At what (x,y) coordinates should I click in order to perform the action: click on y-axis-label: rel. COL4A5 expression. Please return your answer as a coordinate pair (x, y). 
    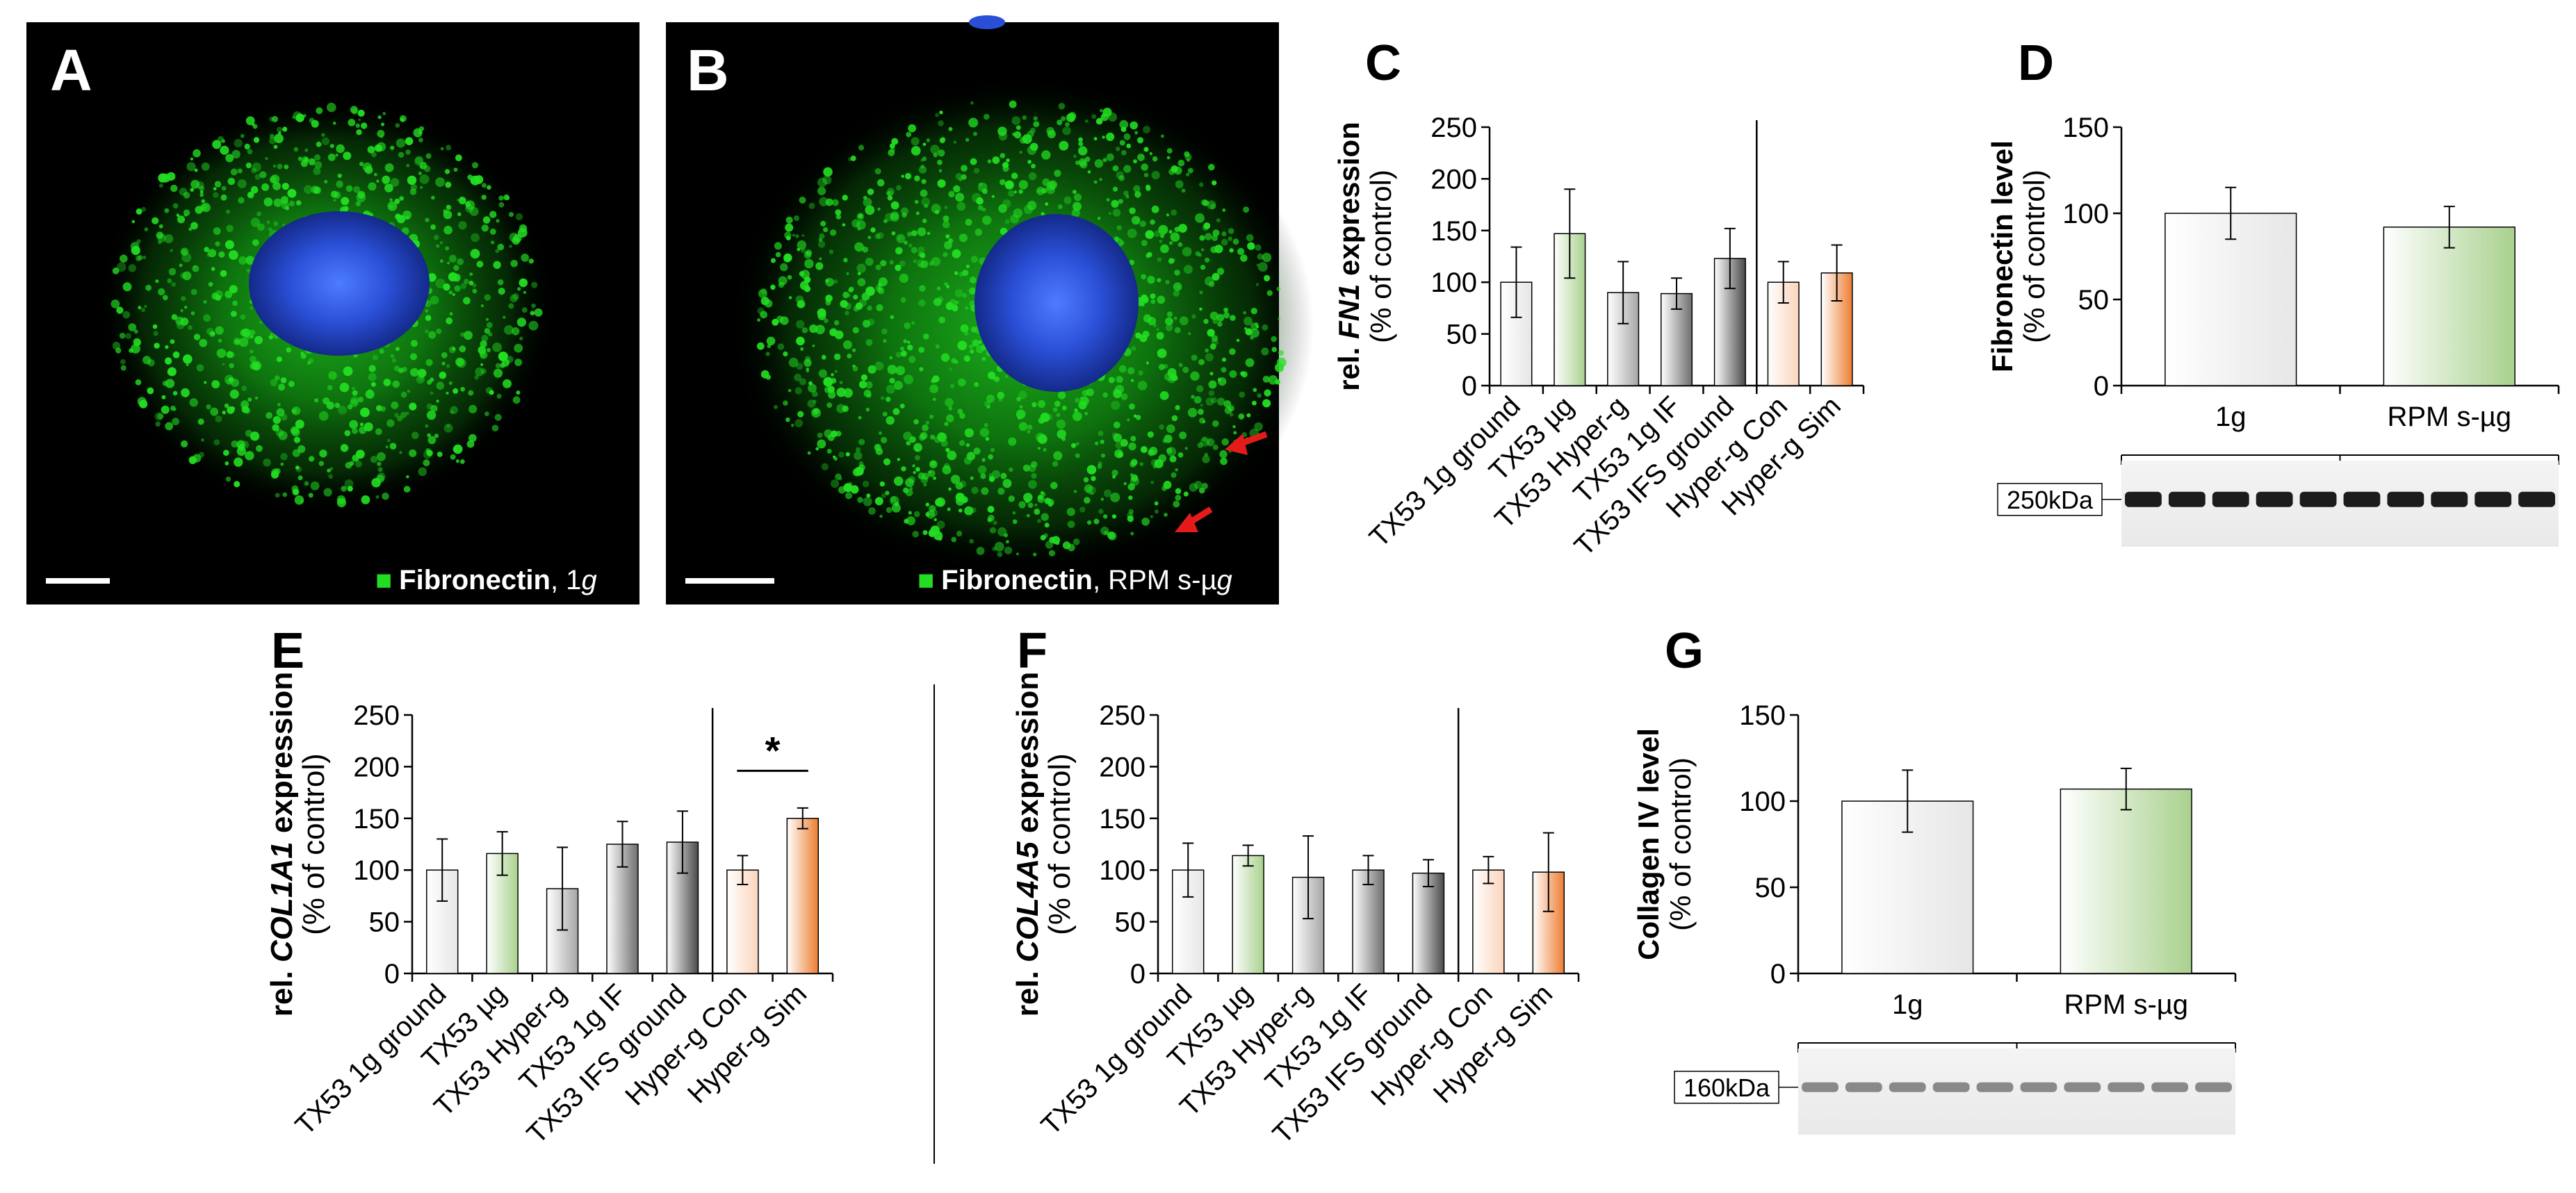
    Looking at the image, I should click on (1028, 844).